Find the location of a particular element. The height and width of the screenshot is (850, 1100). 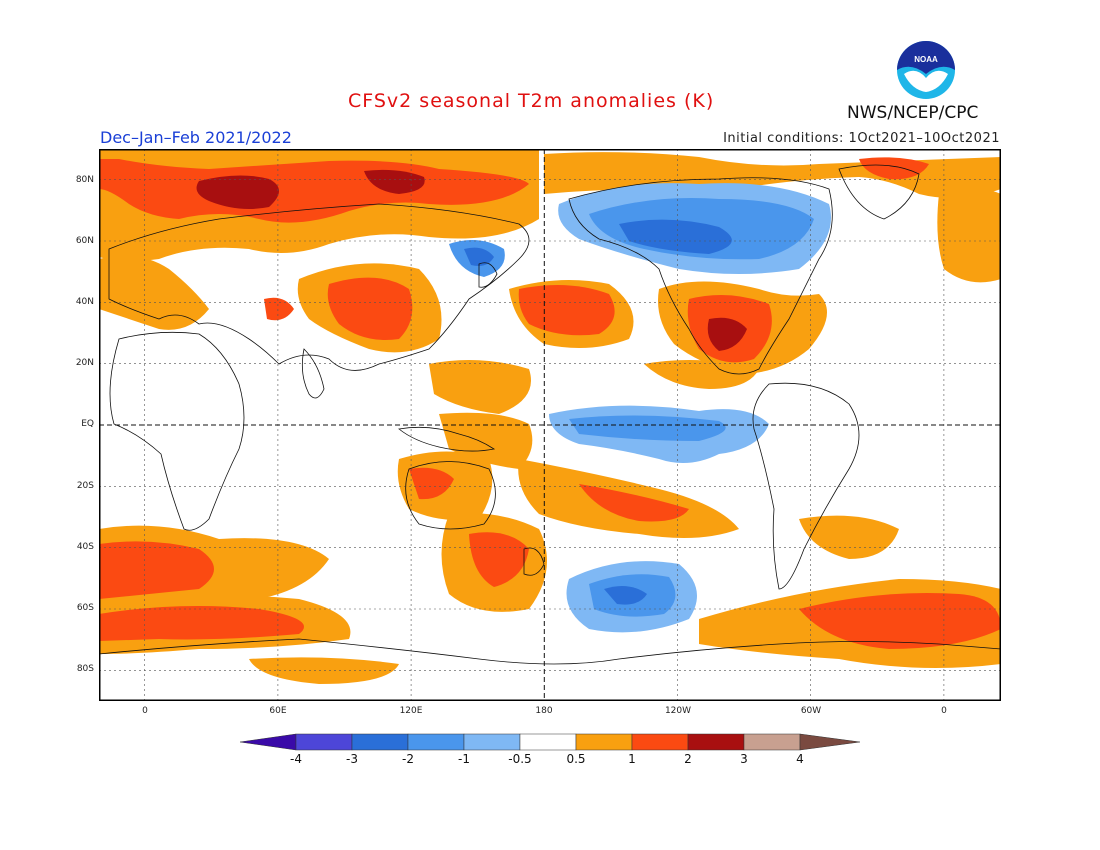

lat-label: 60N is located at coordinates (84, 241).